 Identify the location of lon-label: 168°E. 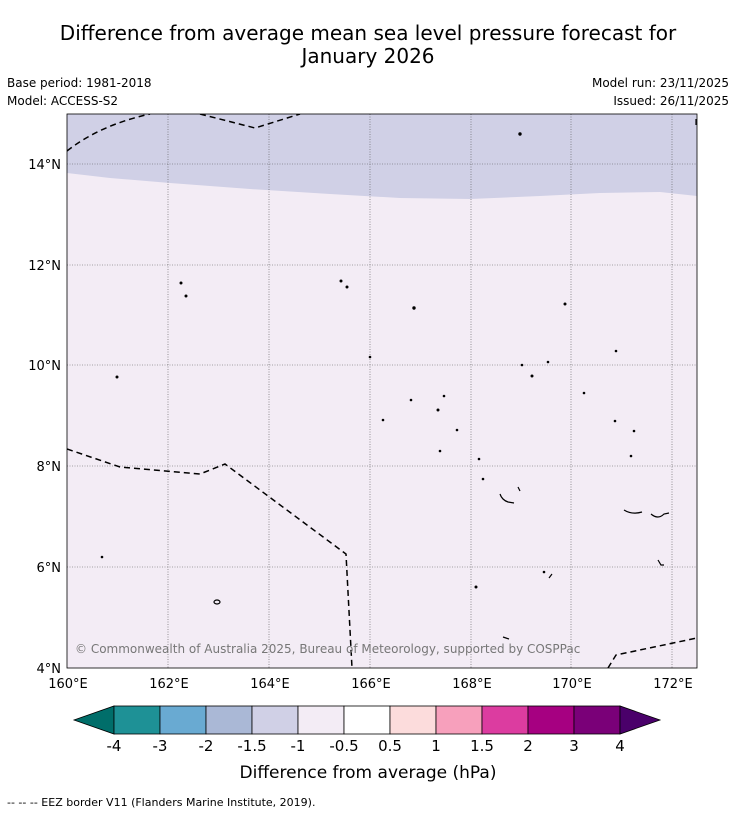
(472, 684).